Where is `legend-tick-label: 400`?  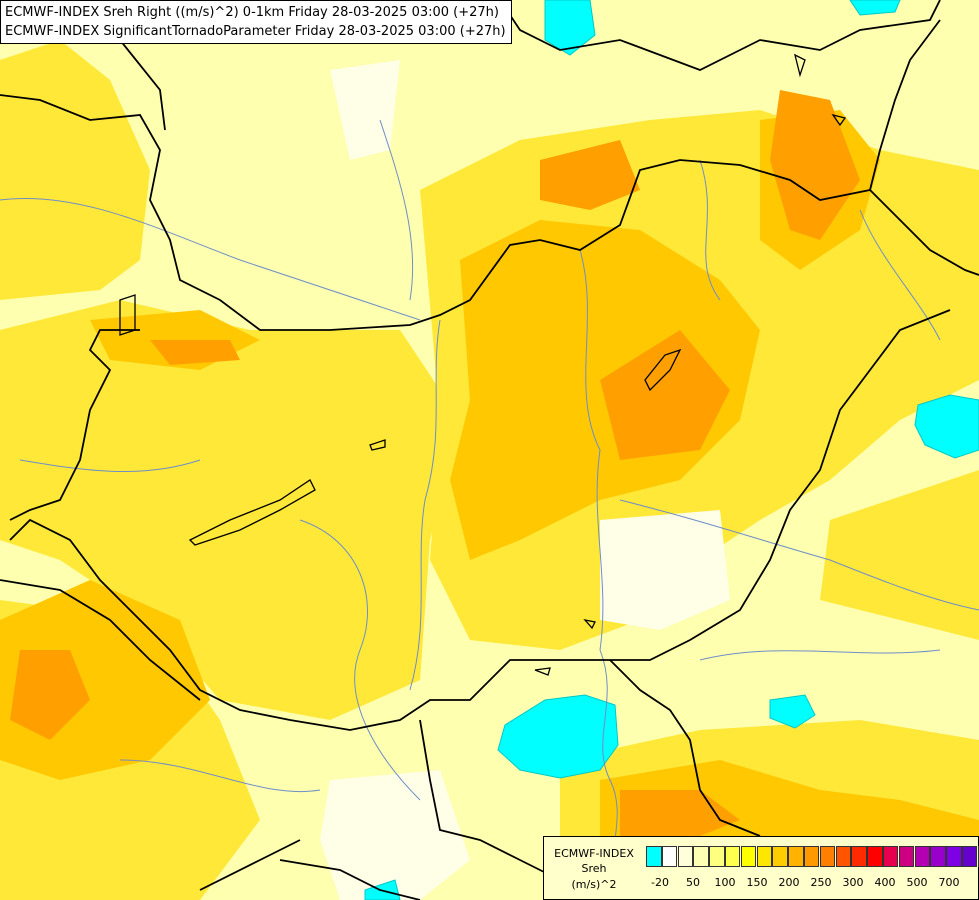
legend-tick-label: 400 is located at coordinates (885, 882).